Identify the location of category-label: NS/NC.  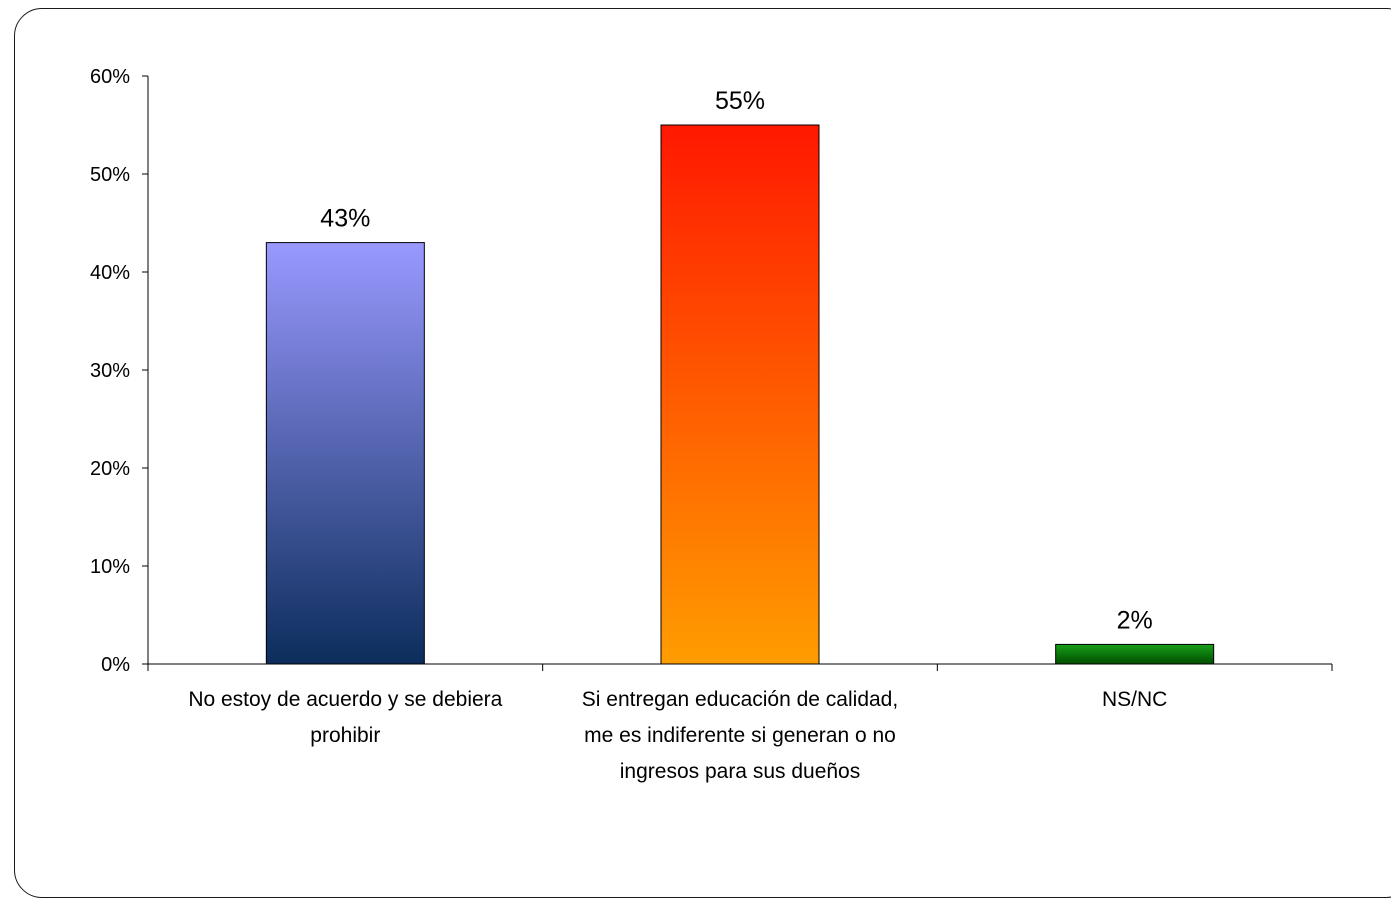
(1134, 699).